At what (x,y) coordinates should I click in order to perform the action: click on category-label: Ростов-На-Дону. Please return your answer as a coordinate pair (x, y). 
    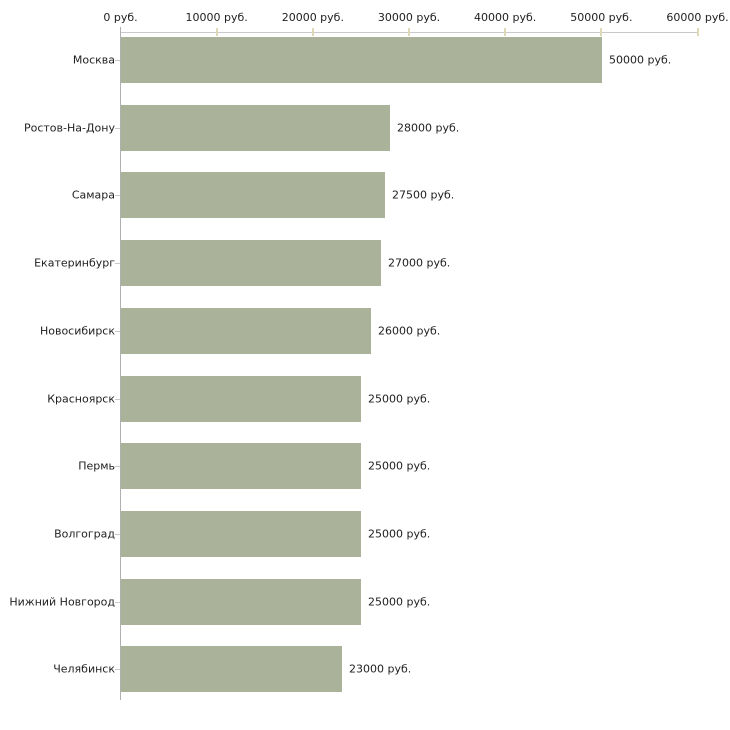
    Looking at the image, I should click on (69, 128).